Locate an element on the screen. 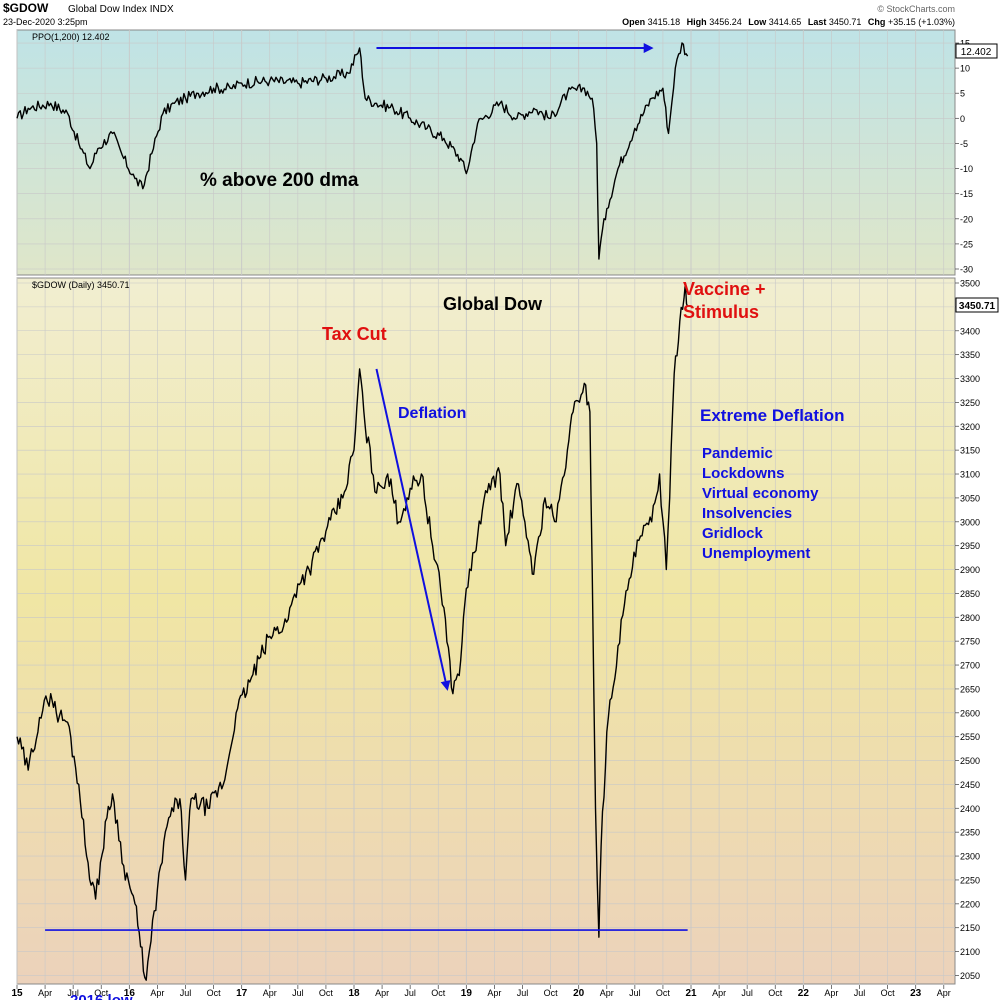 This screenshot has height=1005, width=1000. price-last-value-text: 3450.71 is located at coordinates (977, 306).